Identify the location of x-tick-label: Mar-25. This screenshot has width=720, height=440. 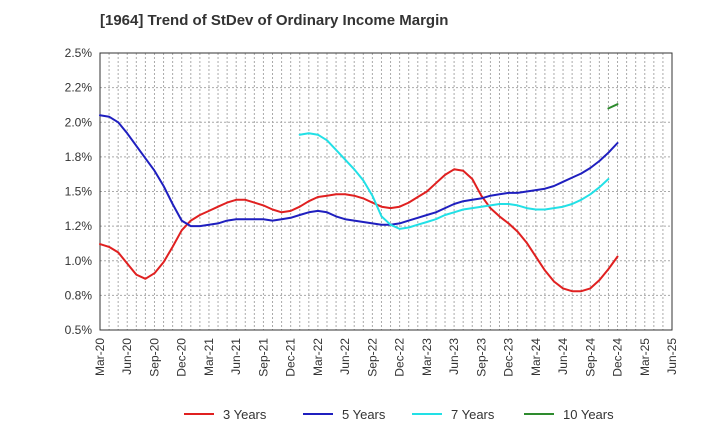
(645, 357).